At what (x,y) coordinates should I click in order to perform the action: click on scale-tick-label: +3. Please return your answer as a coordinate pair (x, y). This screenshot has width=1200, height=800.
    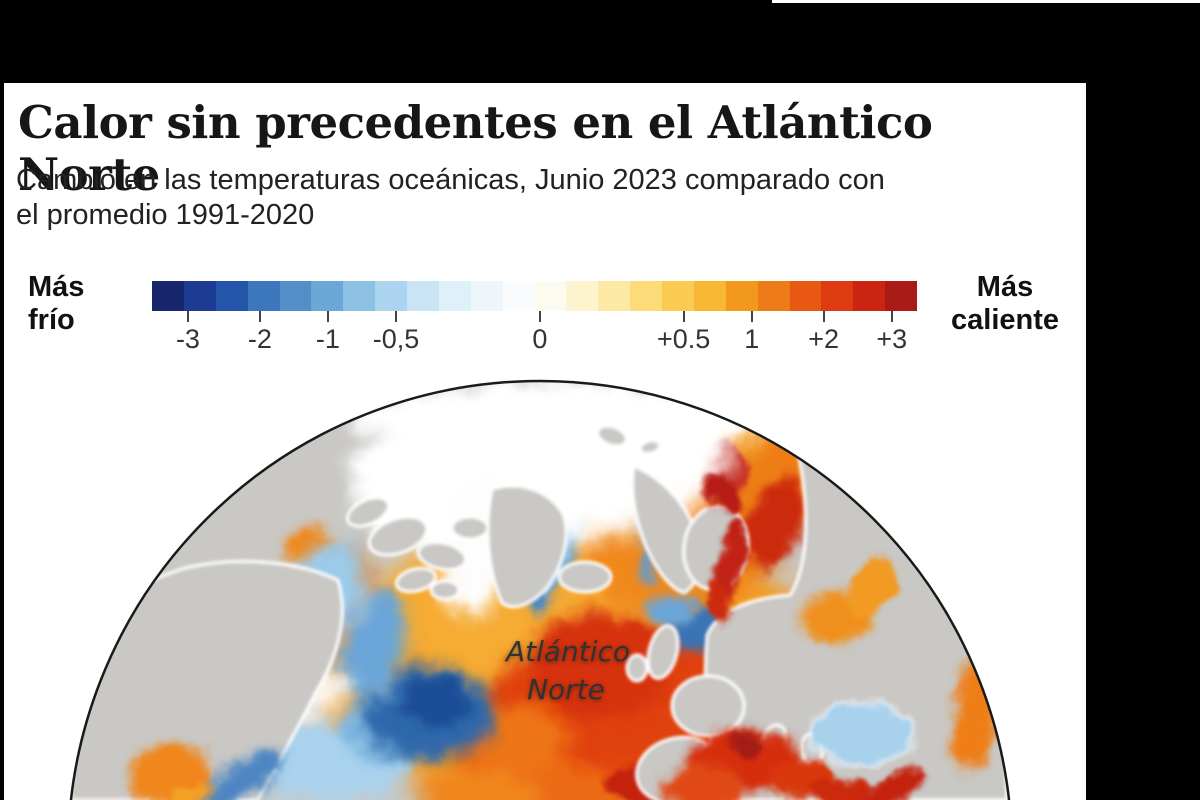
    Looking at the image, I should click on (892, 339).